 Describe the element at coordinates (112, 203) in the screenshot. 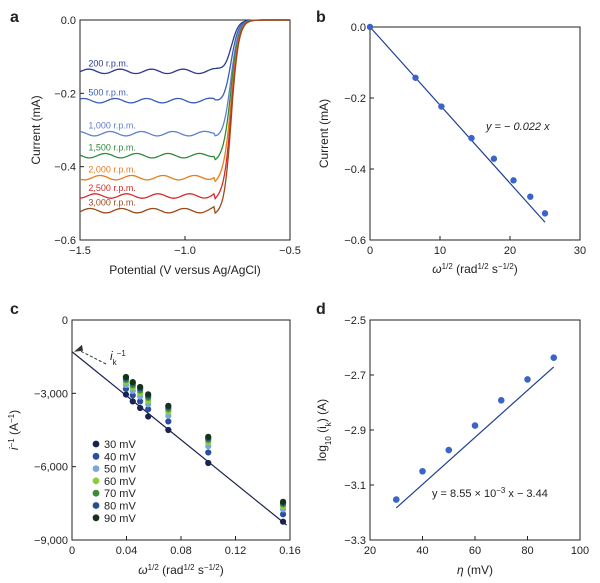

I see `panel-a-series-label: 3,000 r.p.m.` at that location.